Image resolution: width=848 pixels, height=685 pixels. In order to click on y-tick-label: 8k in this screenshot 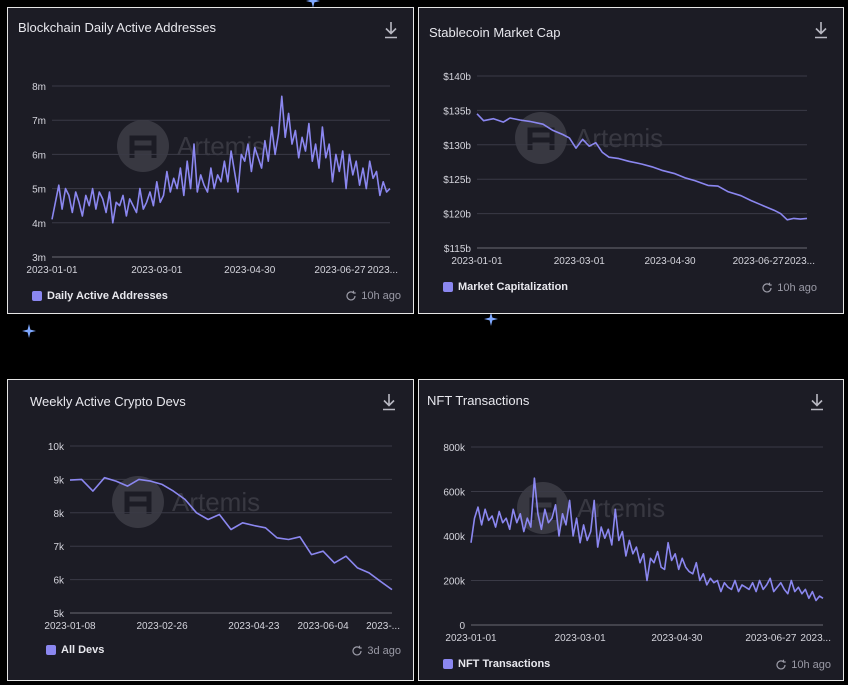, I will do `click(59, 514)`.